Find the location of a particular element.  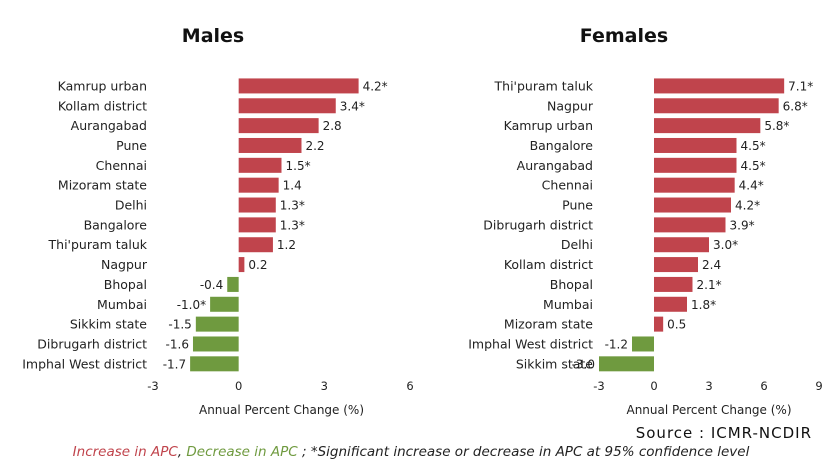

males-tick-label: 6 is located at coordinates (409, 386).